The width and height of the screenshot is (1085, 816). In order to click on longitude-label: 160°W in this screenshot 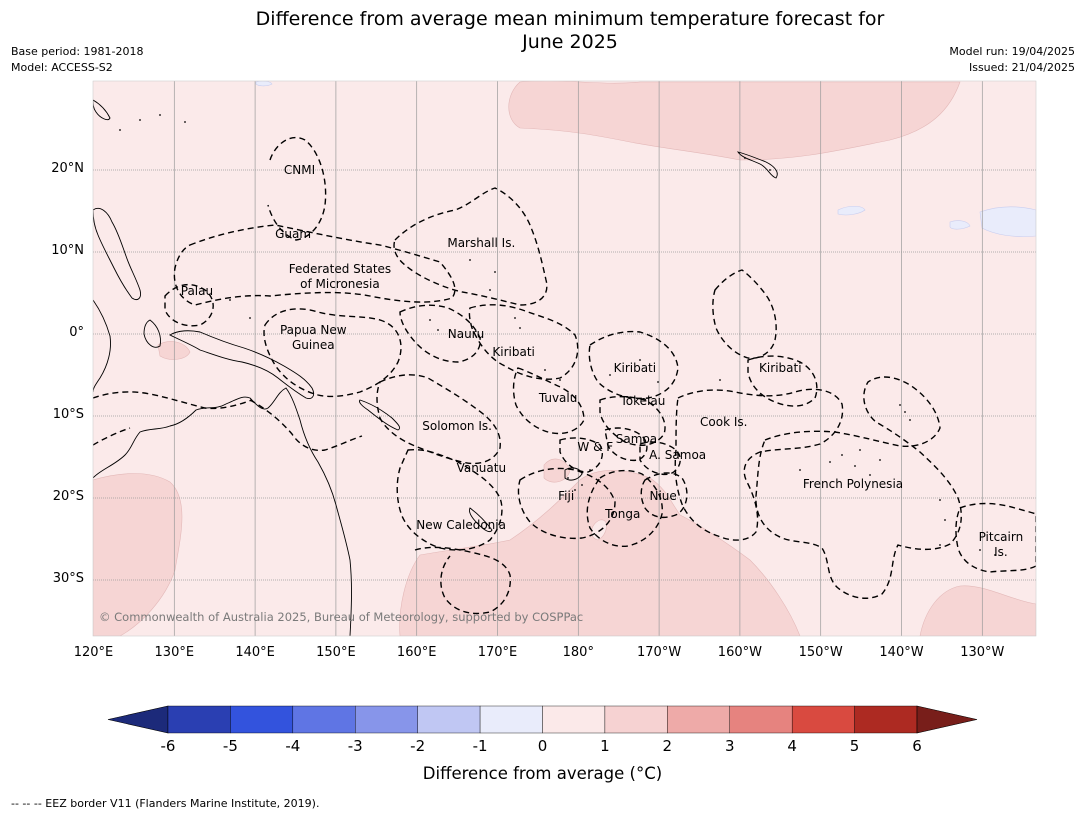, I will do `click(739, 652)`.